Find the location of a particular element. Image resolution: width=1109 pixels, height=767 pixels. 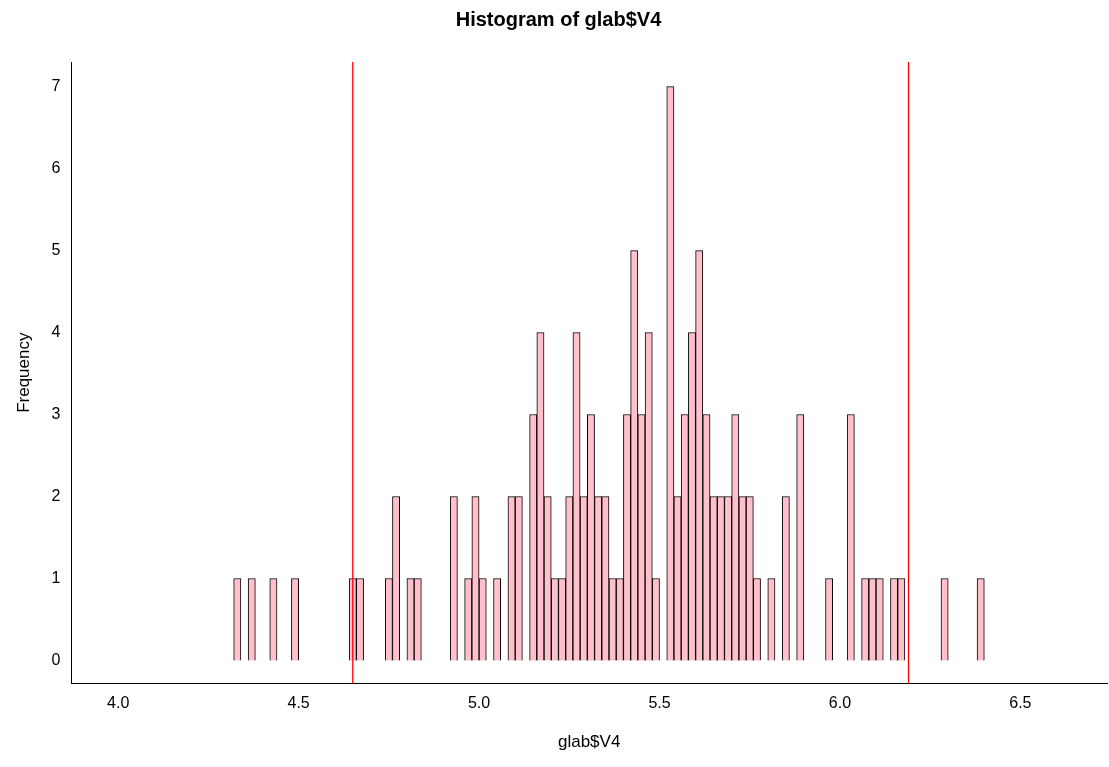

x-tick-label: 5.5 is located at coordinates (659, 703).